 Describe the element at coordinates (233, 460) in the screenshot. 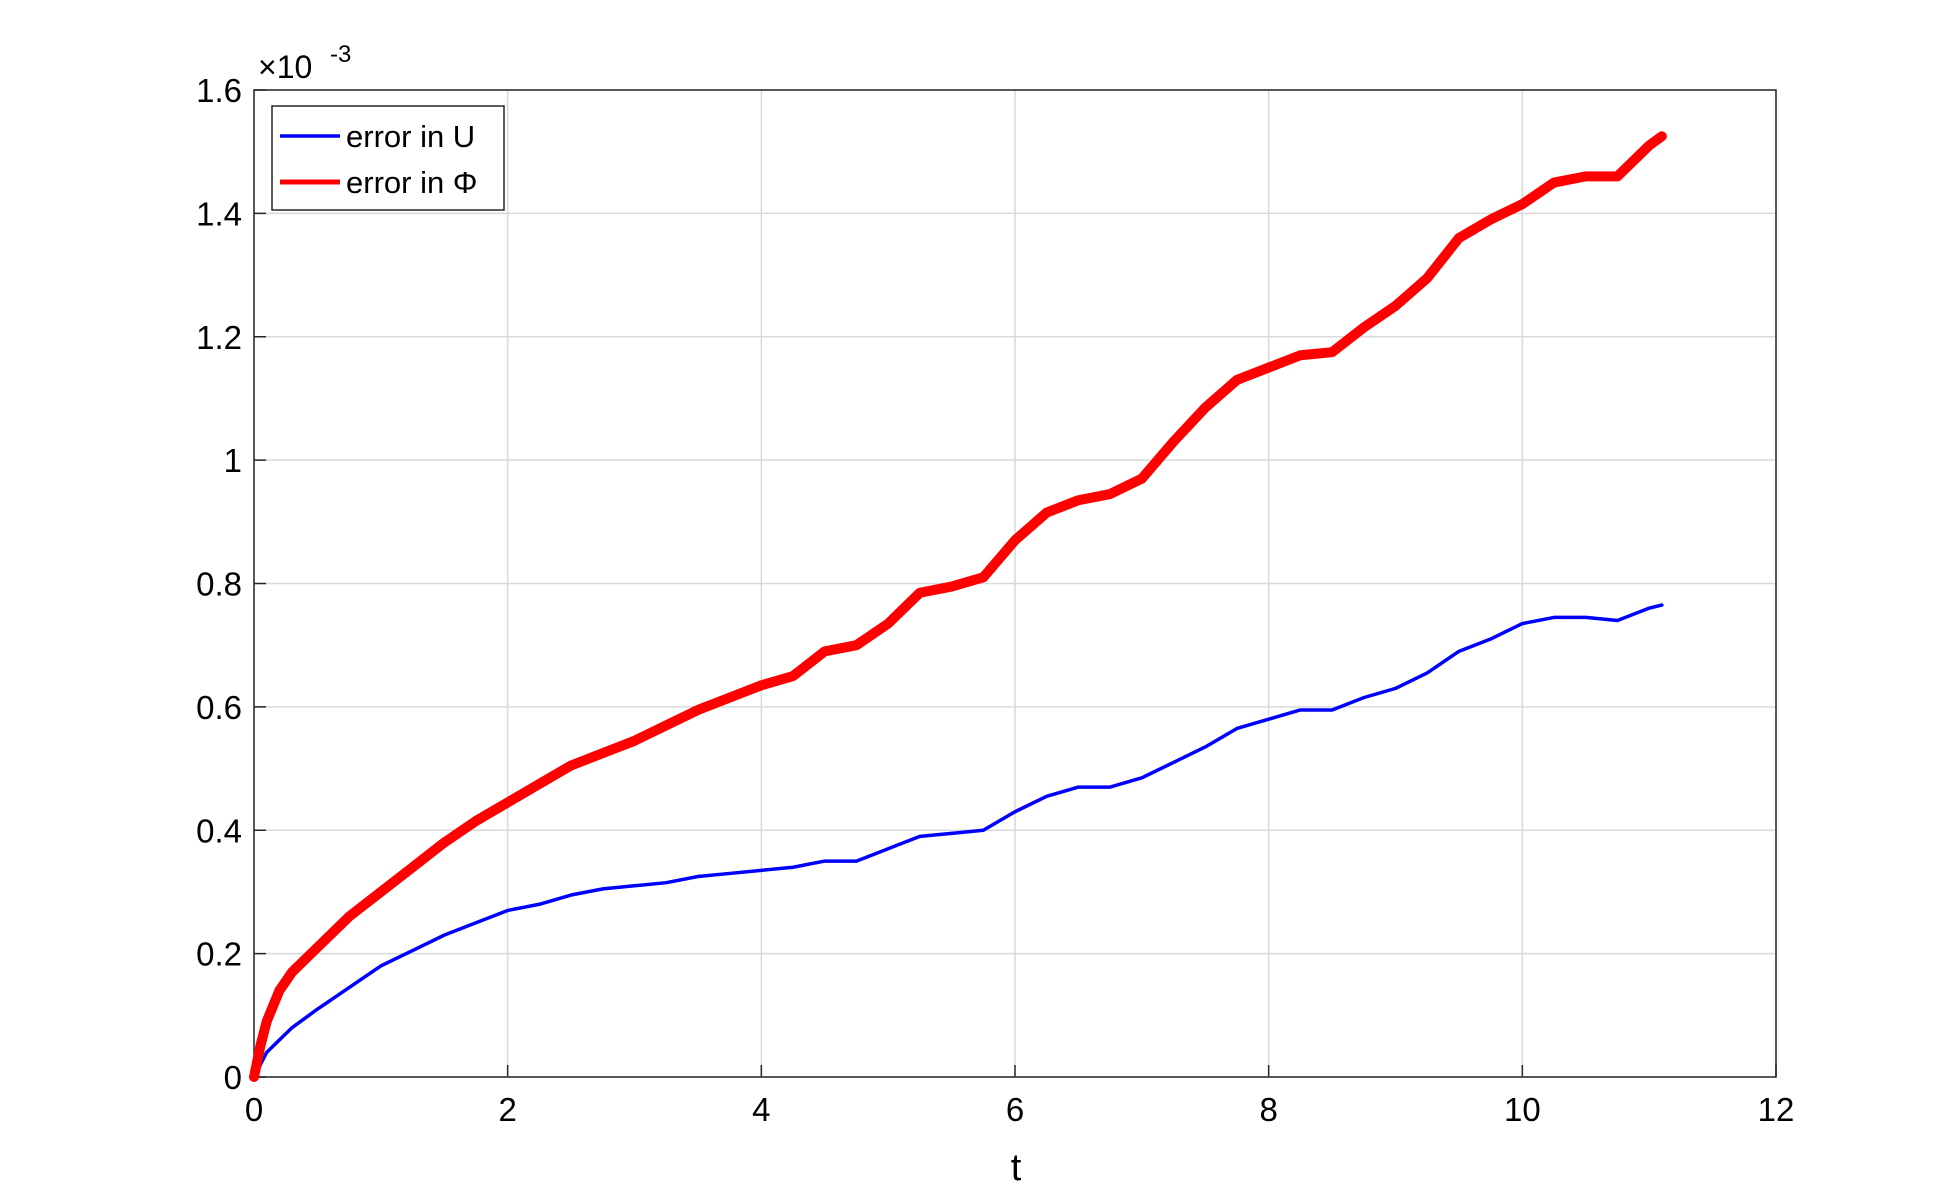

I see `y-tick-label: 1` at that location.